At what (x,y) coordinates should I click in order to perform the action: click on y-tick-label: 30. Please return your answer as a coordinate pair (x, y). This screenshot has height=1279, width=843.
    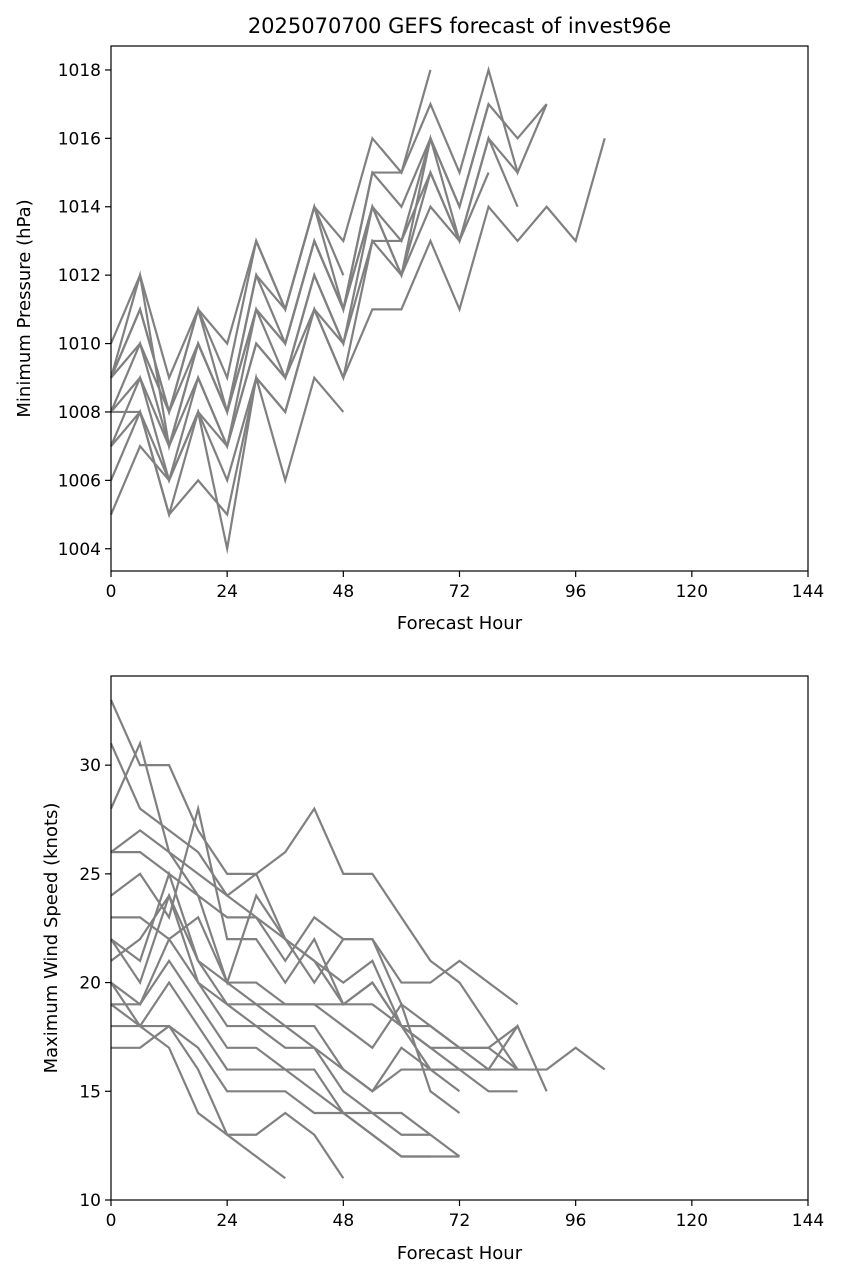
    Looking at the image, I should click on (90, 766).